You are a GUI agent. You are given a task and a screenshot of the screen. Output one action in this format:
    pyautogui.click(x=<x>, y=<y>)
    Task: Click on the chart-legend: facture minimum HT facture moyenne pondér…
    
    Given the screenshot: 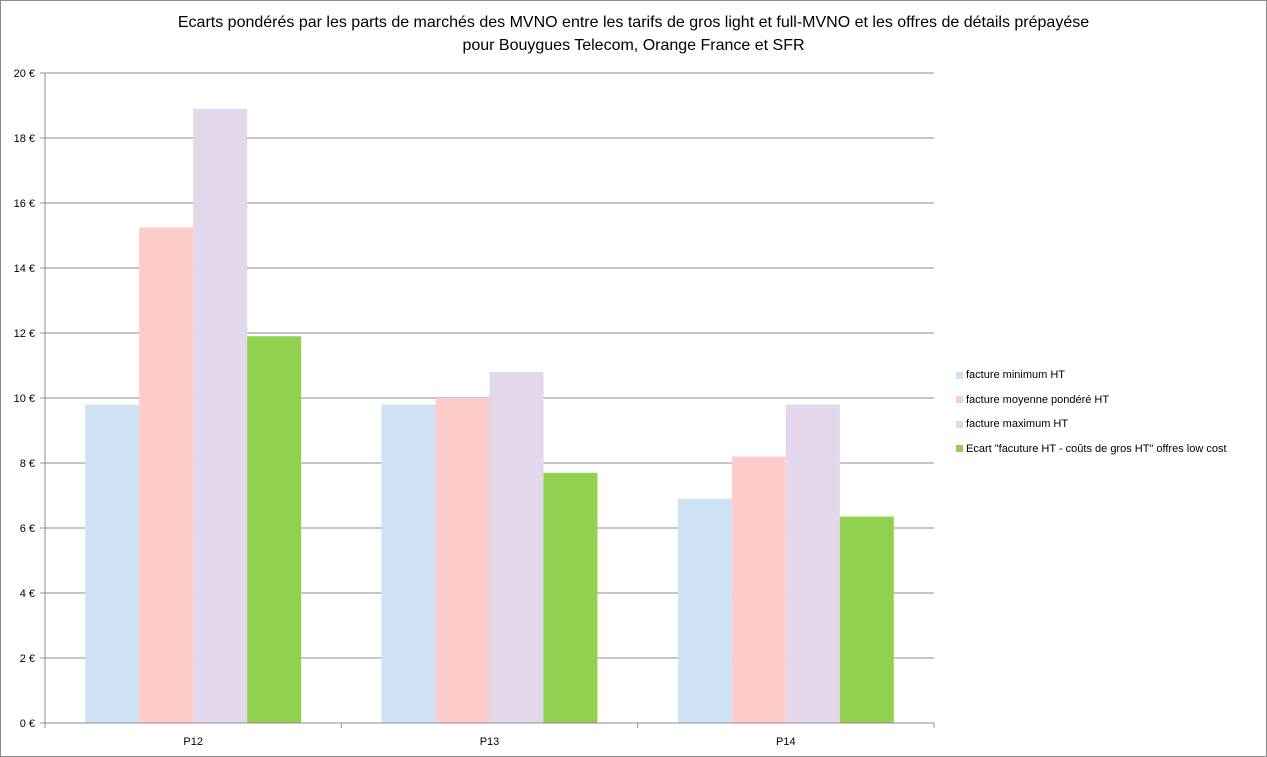 What is the action you would take?
    pyautogui.click(x=1111, y=412)
    